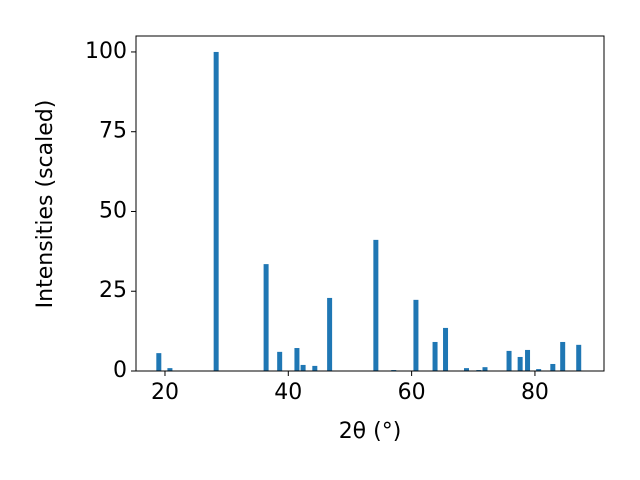 The height and width of the screenshot is (480, 640). I want to click on x-axis-label: 2θ (°), so click(370, 431).